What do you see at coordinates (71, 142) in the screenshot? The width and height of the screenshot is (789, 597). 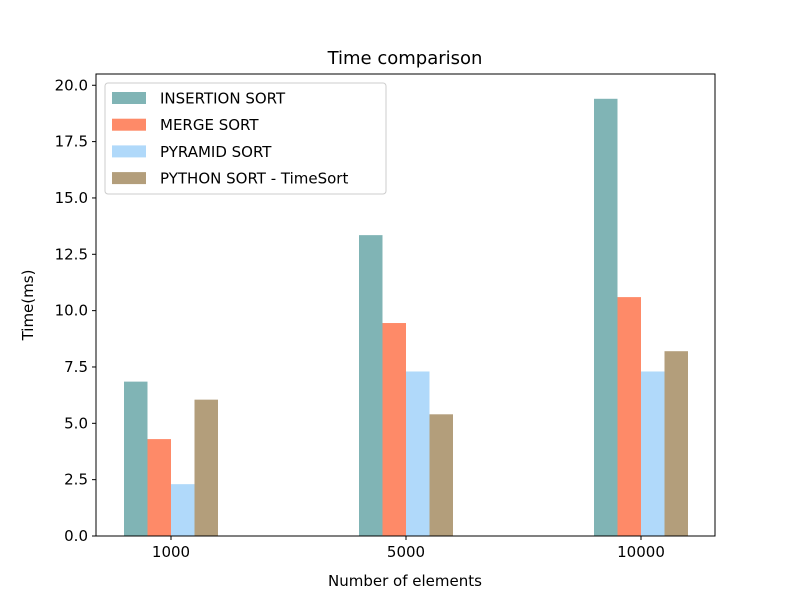 I see `y-tick-label: 17.5` at bounding box center [71, 142].